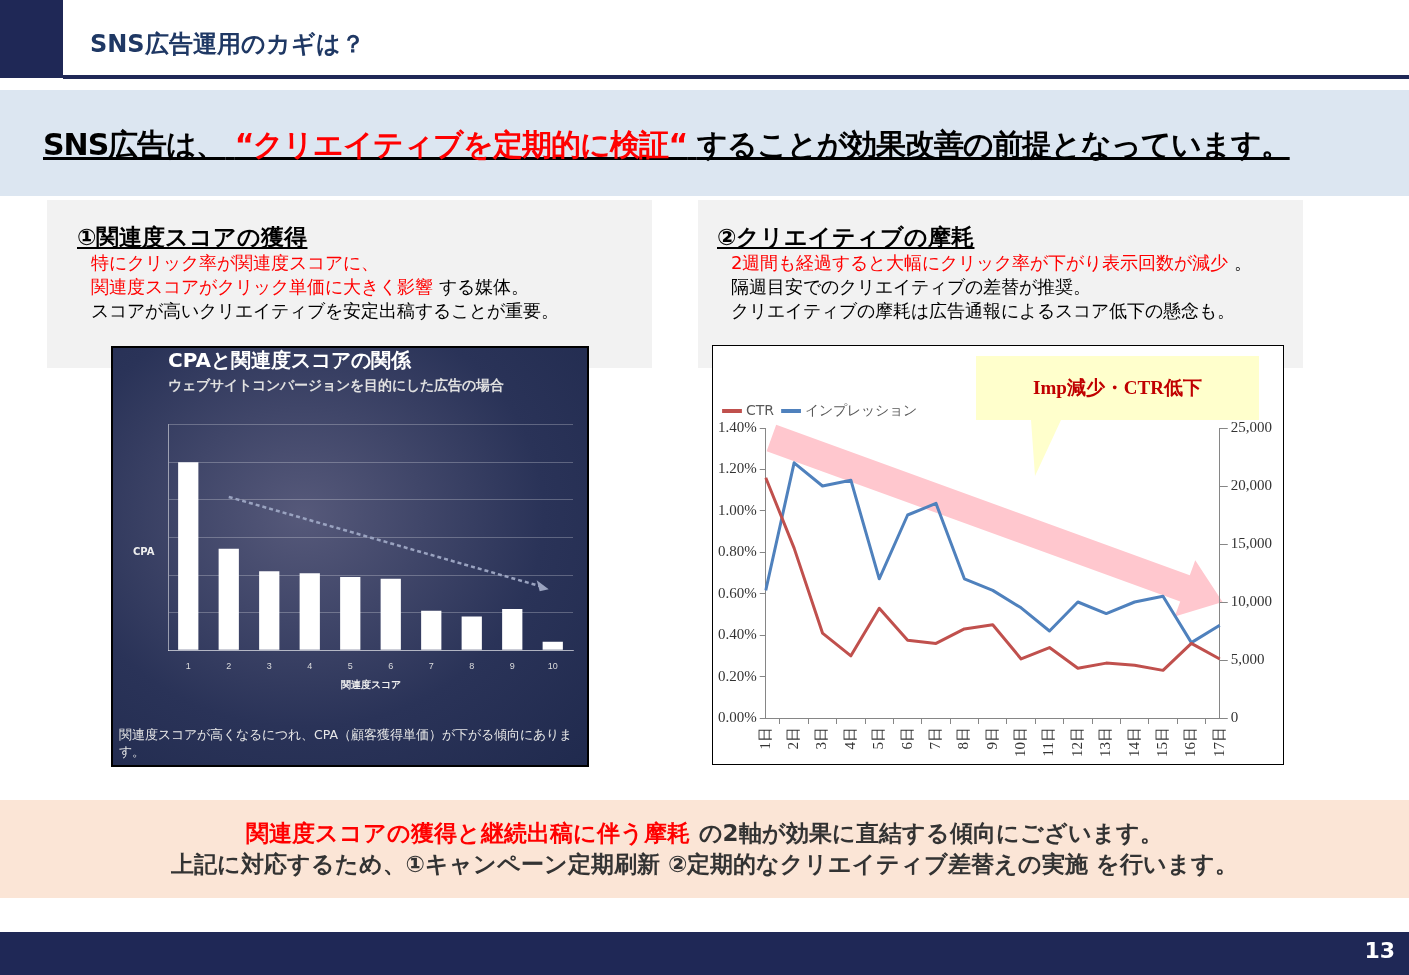 The width and height of the screenshot is (1409, 975). Describe the element at coordinates (262, 286) in the screenshot. I see `text: 関連度スコアがクリック単価に大きく影響` at that location.